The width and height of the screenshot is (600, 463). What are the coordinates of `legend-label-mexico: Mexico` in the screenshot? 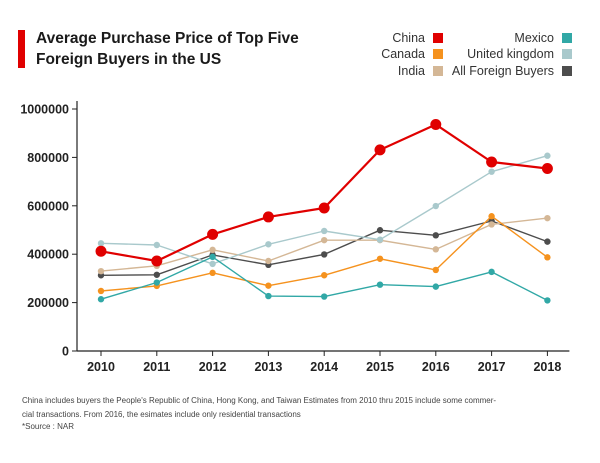 It's located at (534, 38).